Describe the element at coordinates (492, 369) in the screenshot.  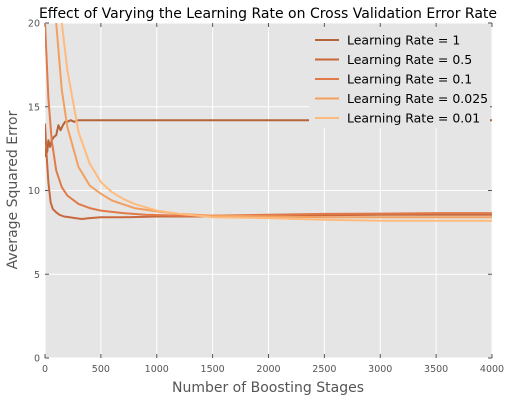
I see `x-tick-label: 4000` at that location.